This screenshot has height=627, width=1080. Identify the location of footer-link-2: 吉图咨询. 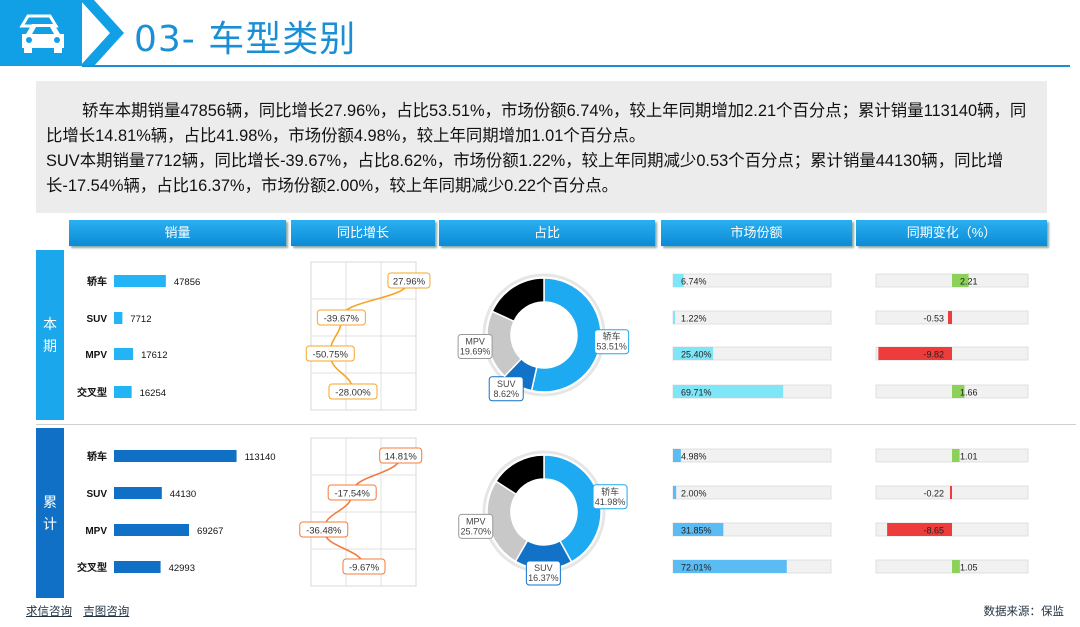
(106, 612).